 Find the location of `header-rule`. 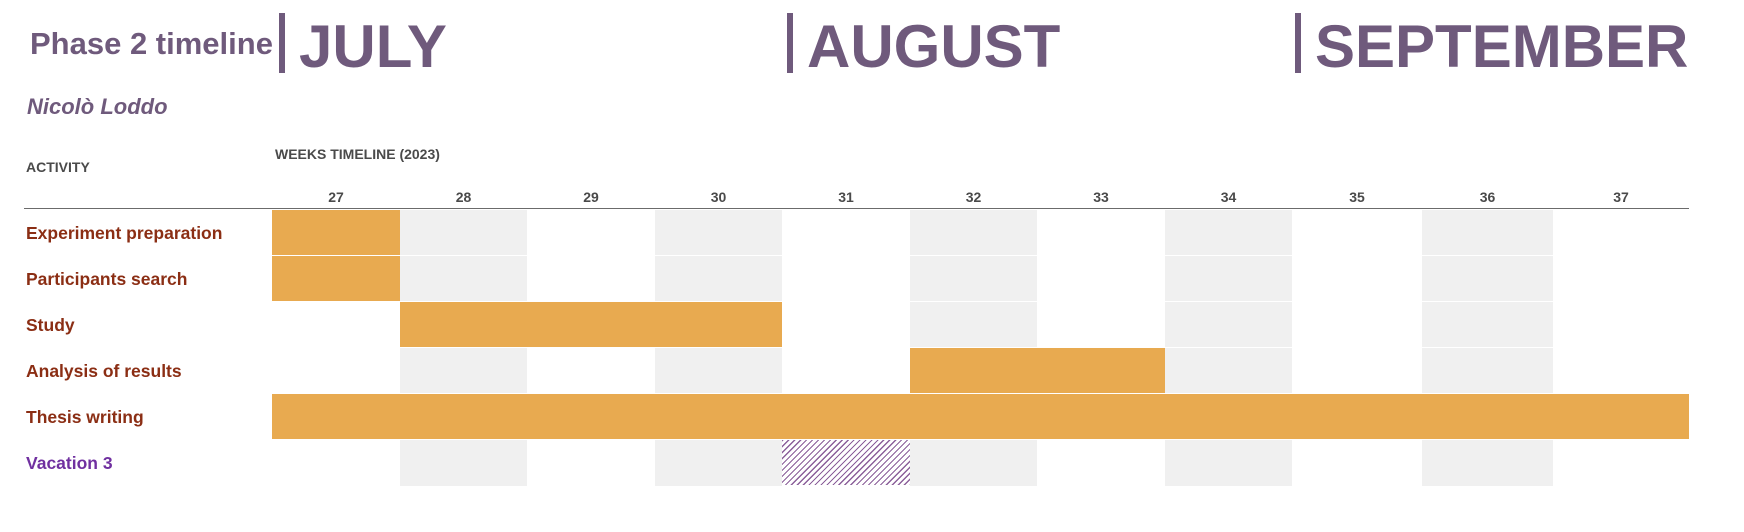

header-rule is located at coordinates (856, 208).